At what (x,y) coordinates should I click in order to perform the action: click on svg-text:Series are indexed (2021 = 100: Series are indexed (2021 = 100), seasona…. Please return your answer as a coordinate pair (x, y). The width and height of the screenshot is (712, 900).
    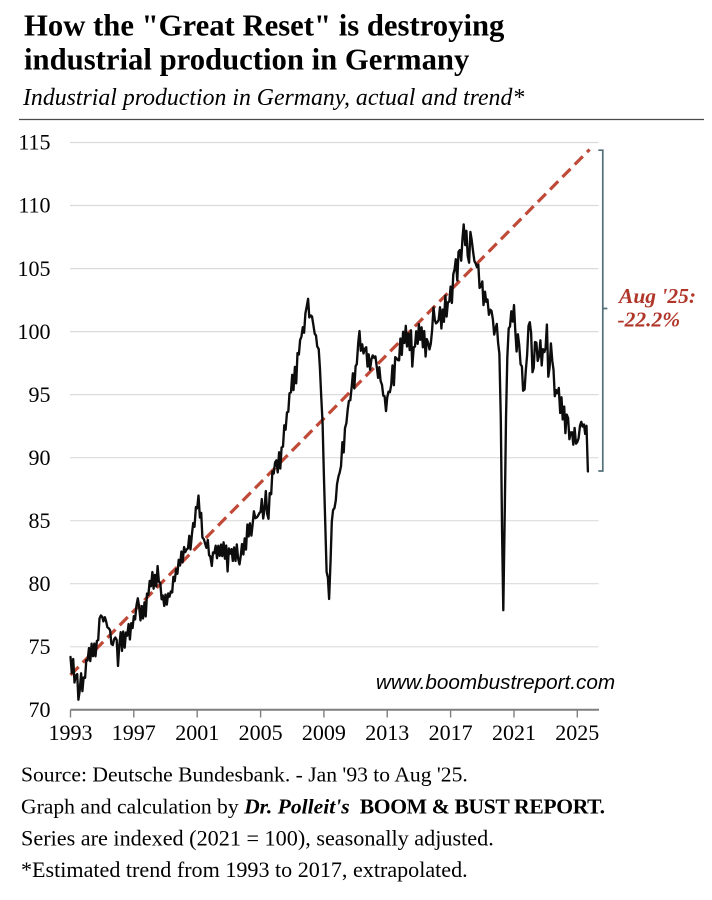
    Looking at the image, I should click on (257, 838).